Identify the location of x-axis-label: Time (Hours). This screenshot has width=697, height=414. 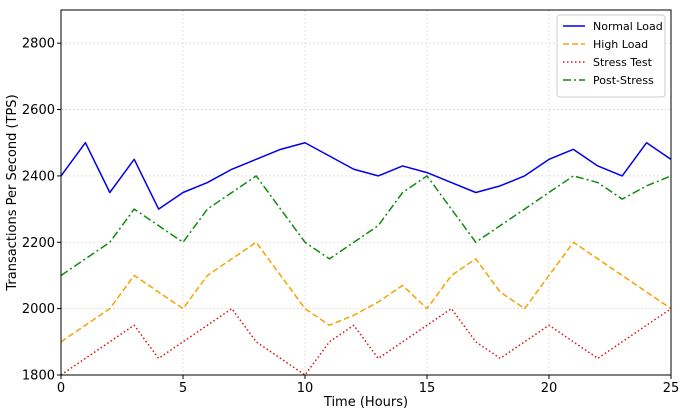
(365, 402).